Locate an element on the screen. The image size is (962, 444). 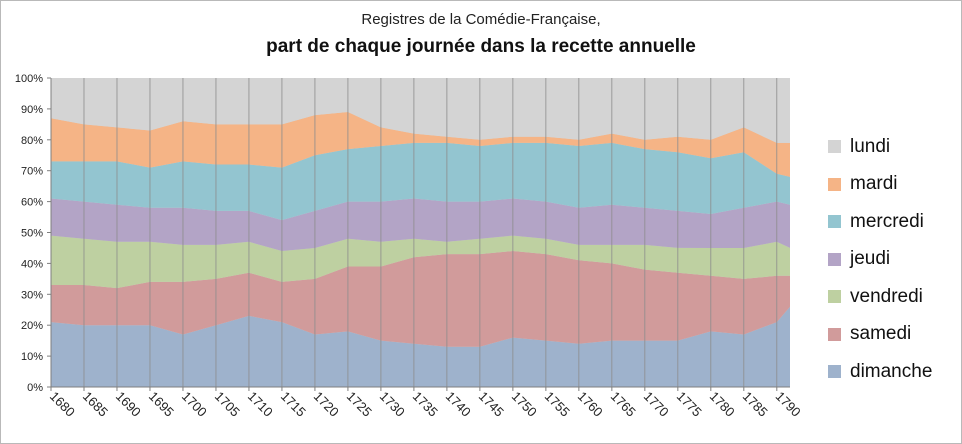
legend-swatch-mercredi is located at coordinates (834, 222).